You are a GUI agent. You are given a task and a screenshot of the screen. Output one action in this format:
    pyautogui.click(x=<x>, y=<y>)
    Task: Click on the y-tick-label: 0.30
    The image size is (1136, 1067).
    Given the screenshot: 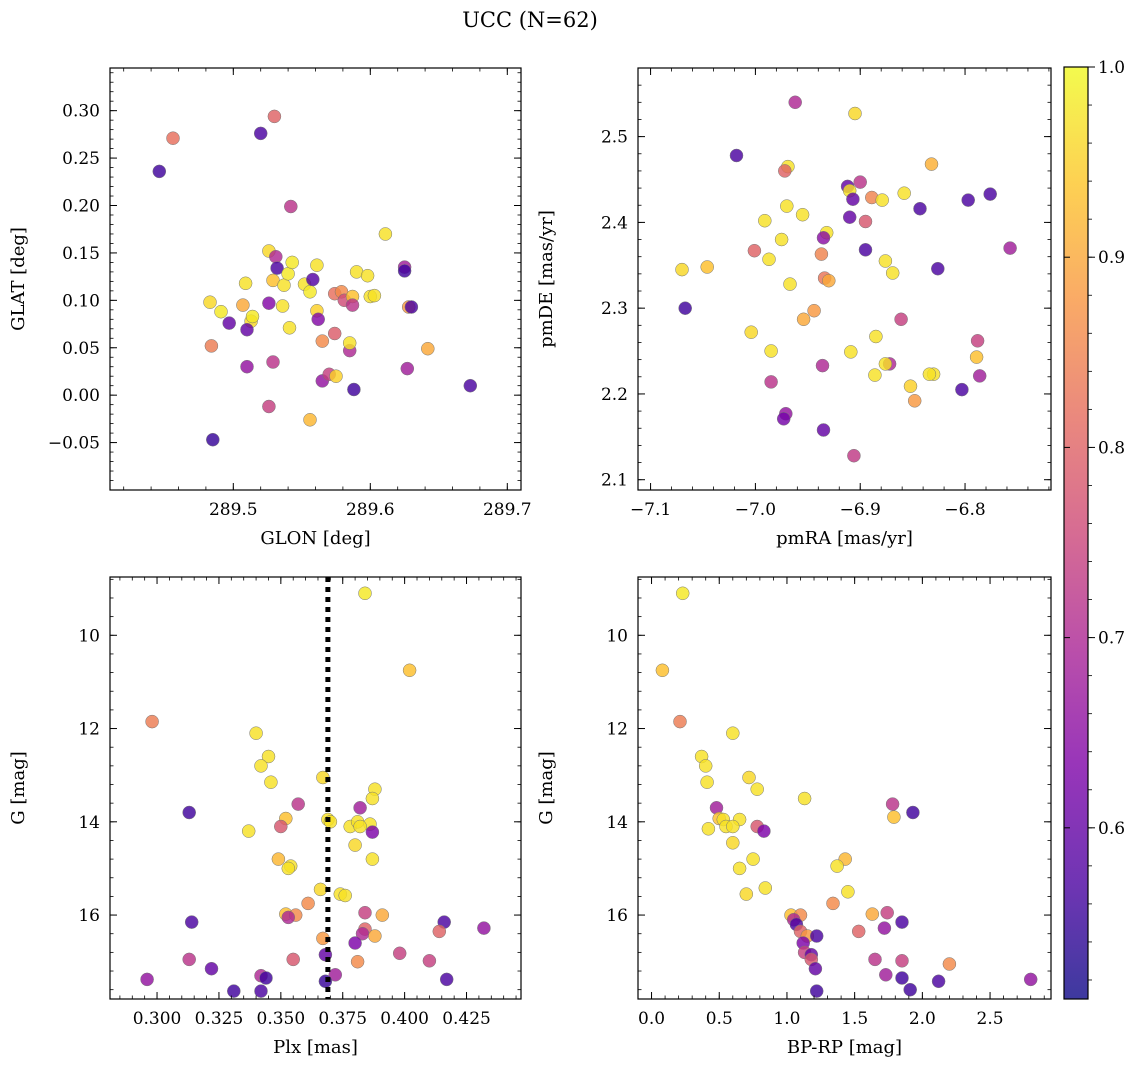 What is the action you would take?
    pyautogui.click(x=81, y=112)
    